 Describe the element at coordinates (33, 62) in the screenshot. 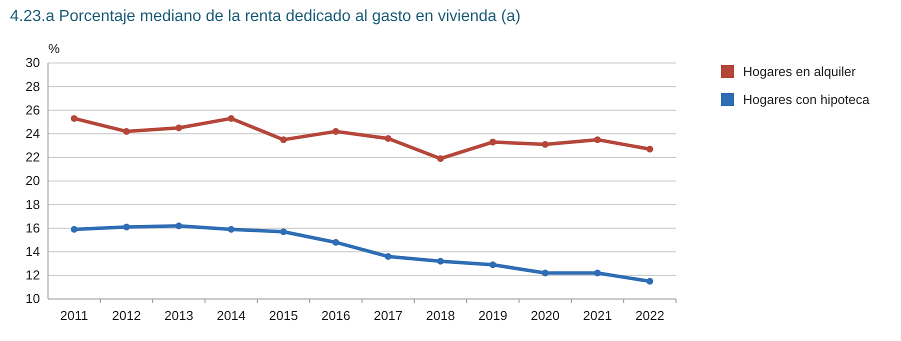

I see `y-tick-label: 30` at that location.